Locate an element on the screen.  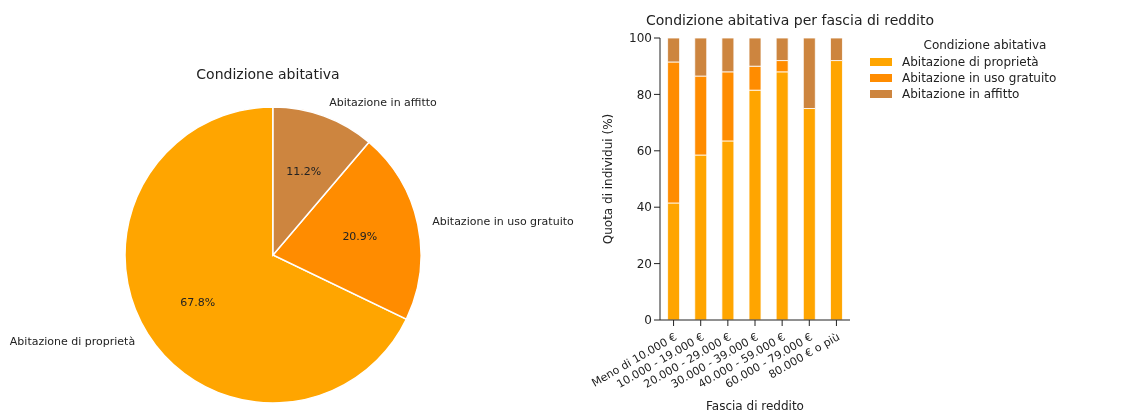
slice-label: Abitazione in uso gratuito is located at coordinates (503, 221).